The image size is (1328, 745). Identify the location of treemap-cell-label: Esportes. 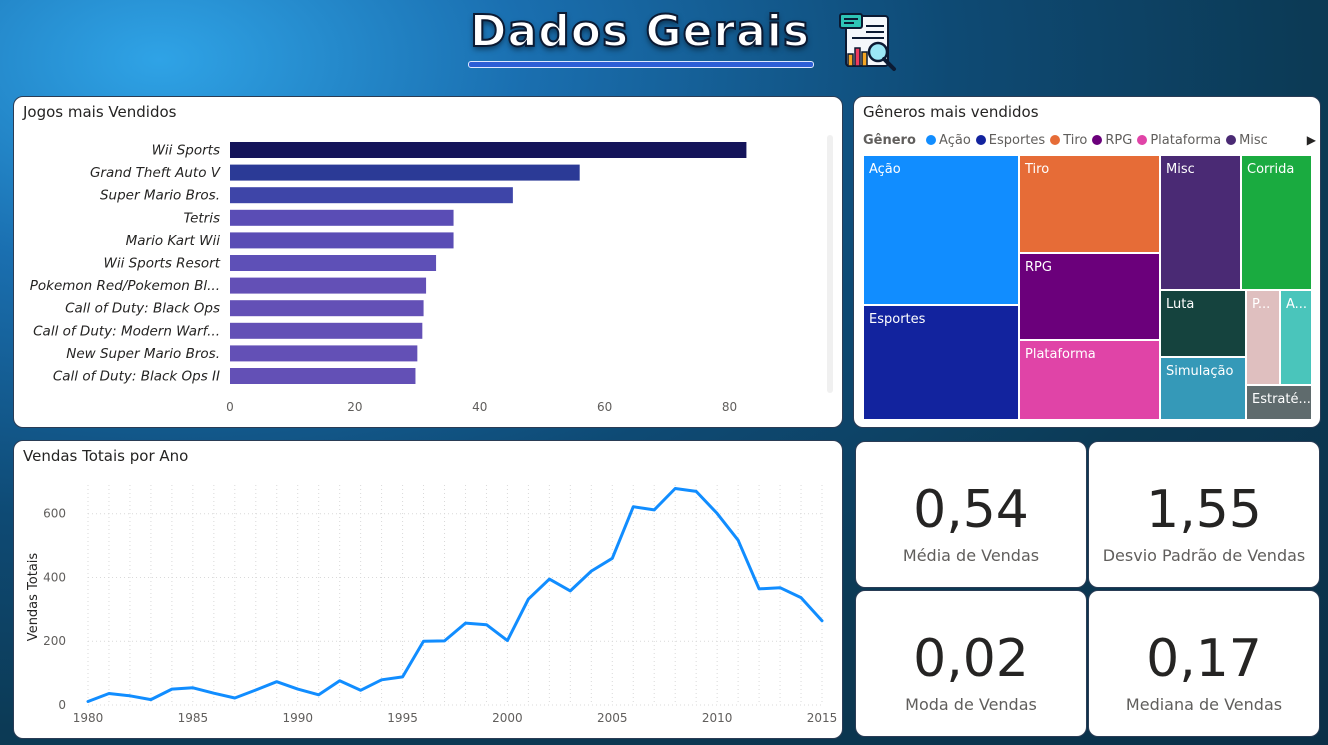
(897, 319).